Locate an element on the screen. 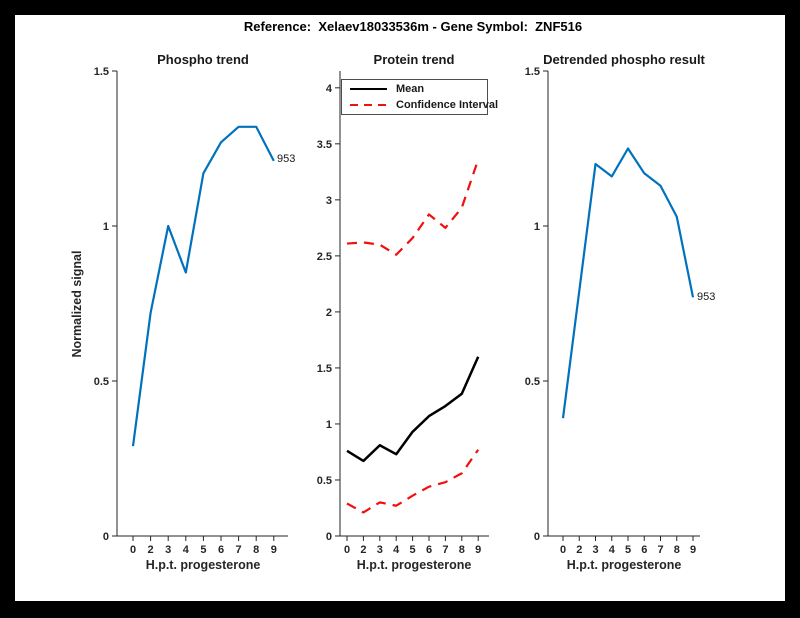 This screenshot has height=618, width=800. legend-ci-label: Confidence Interval is located at coordinates (447, 105).